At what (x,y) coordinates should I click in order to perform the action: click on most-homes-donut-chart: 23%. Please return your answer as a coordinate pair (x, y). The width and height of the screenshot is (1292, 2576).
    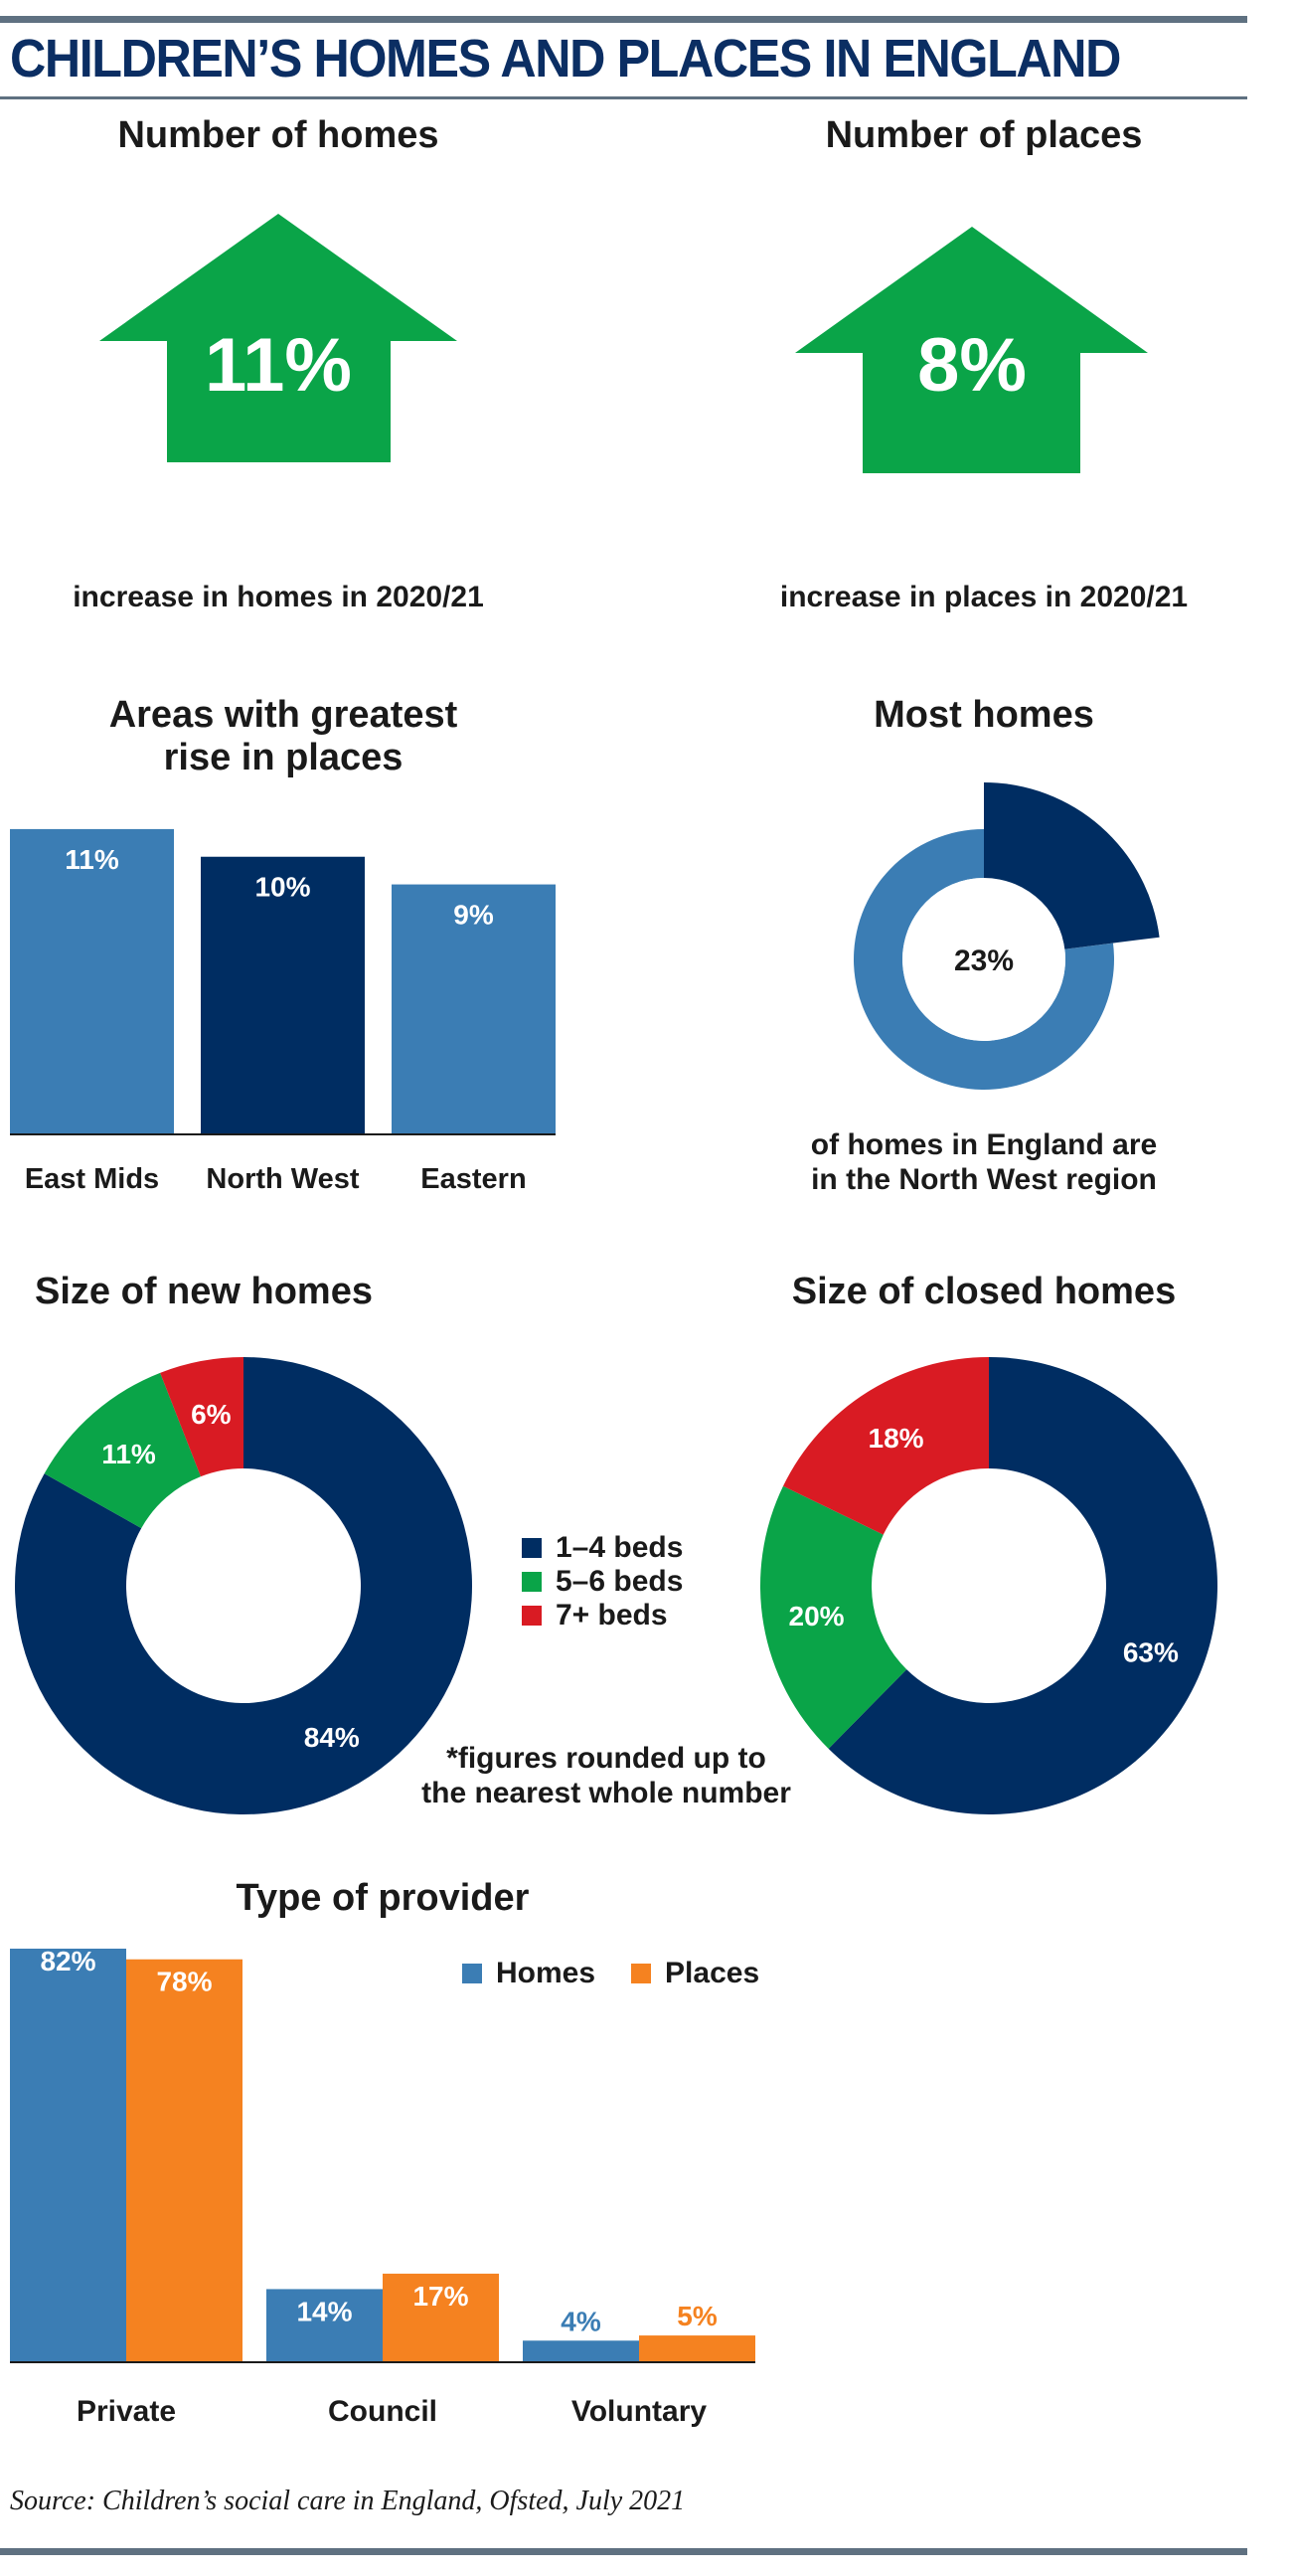
    Looking at the image, I should click on (1007, 936).